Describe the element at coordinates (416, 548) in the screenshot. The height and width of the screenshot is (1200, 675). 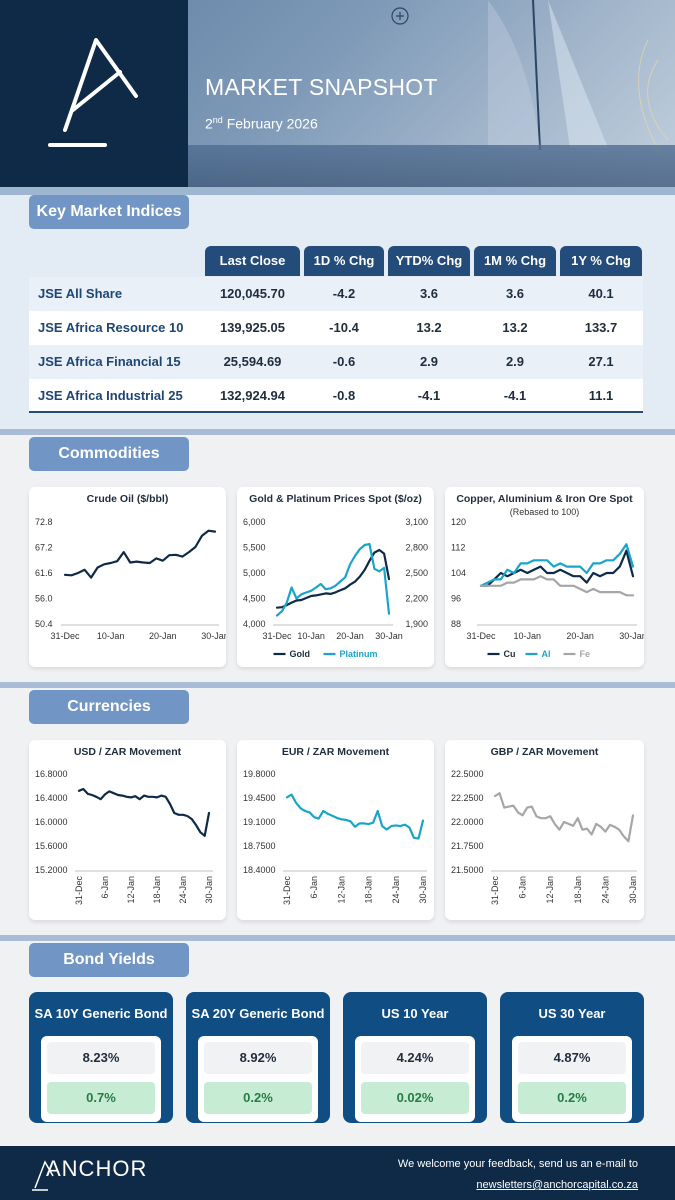
I see `y2-tick-label: 2,800` at that location.